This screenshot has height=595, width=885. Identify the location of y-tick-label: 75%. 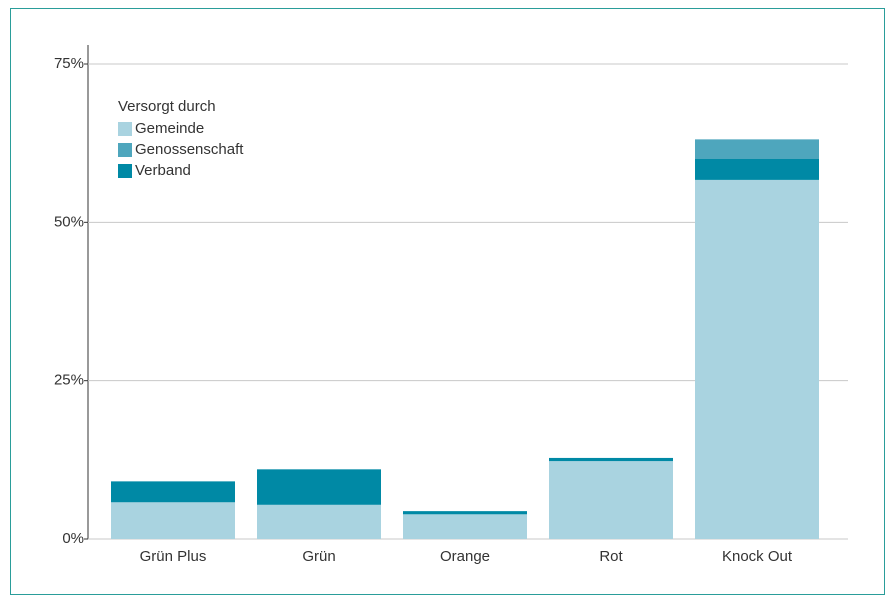
(69, 63).